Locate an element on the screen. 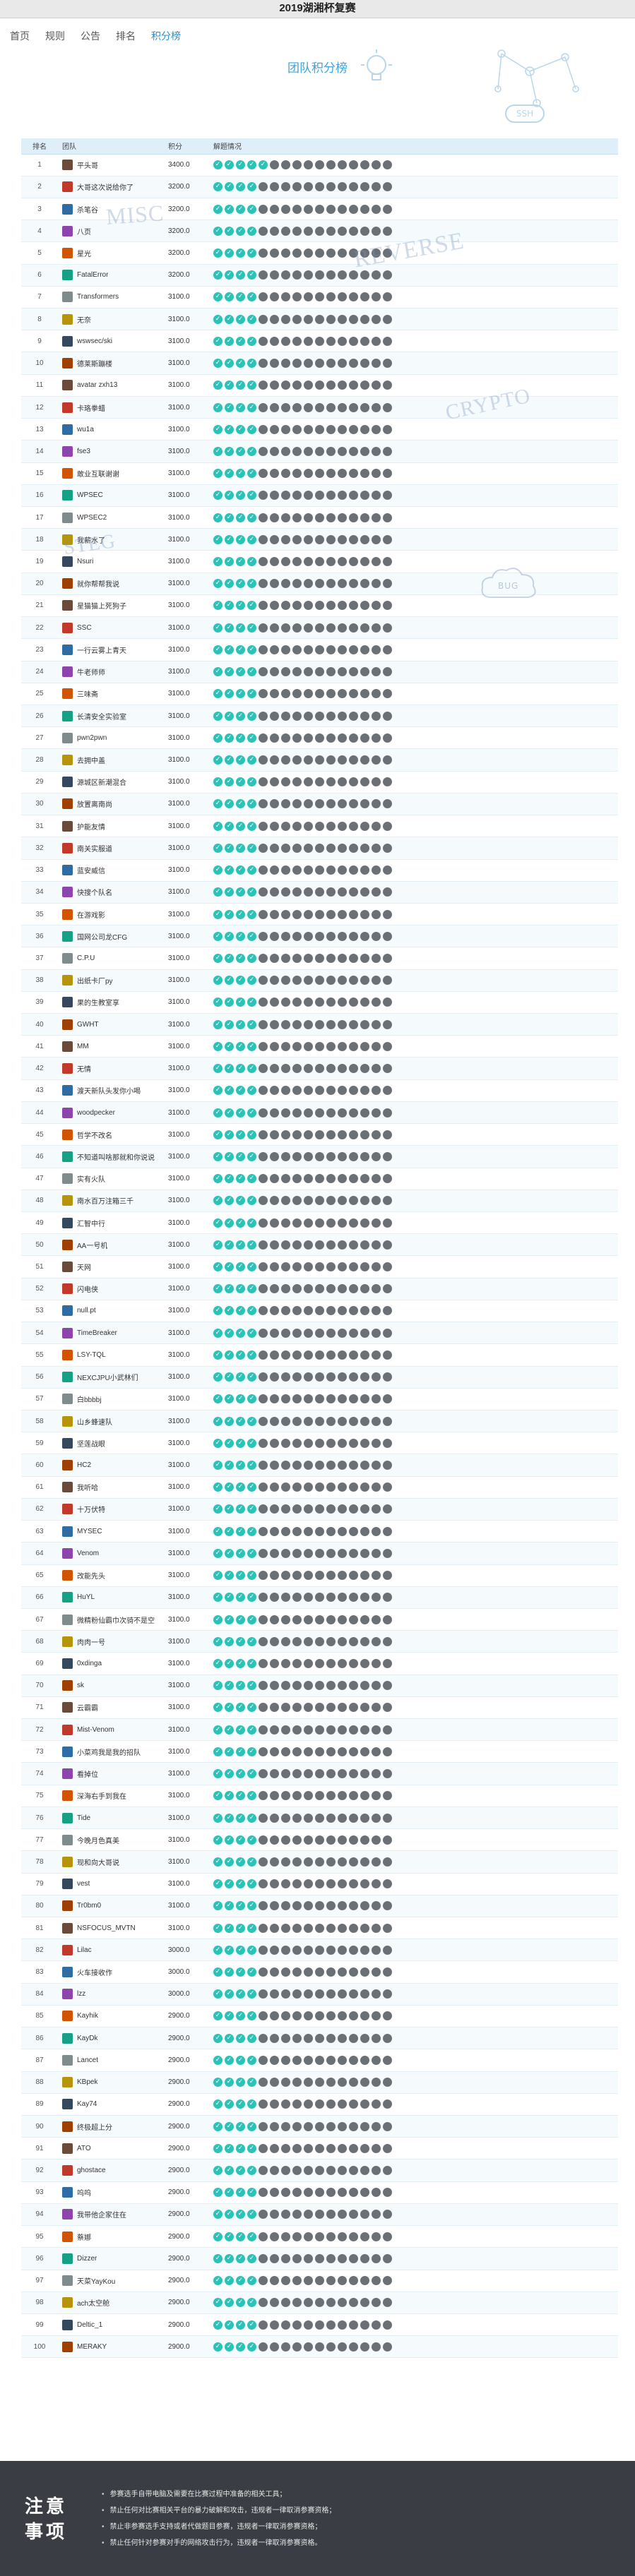  team-link: 我薪水了 is located at coordinates (113, 539).